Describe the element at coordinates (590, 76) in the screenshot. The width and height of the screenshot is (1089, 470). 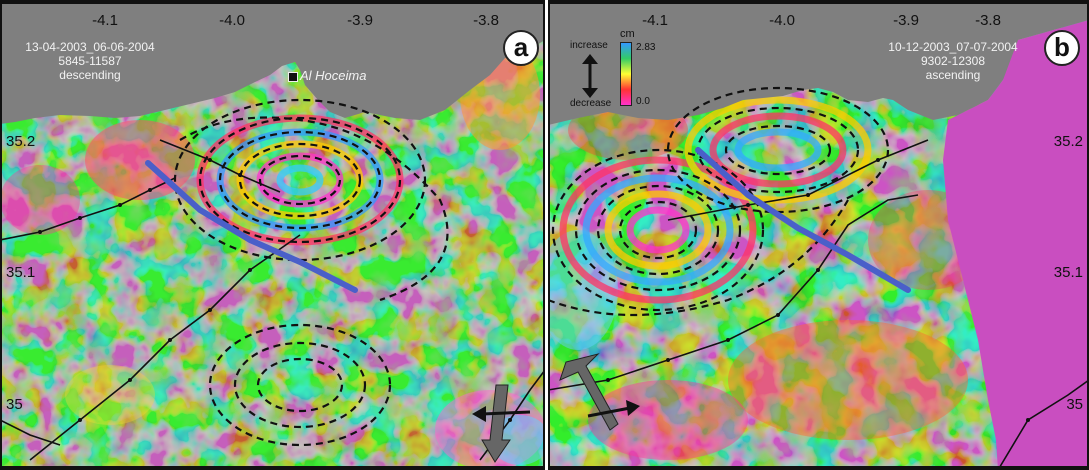
I see `double-arrow-icon` at that location.